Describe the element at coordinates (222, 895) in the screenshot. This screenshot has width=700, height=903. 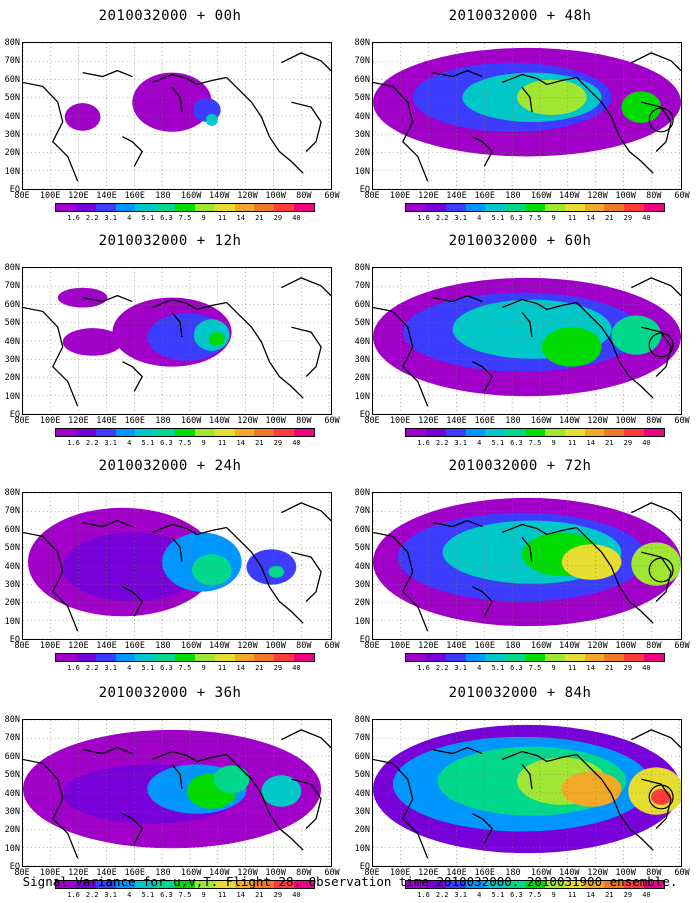
I see `legend-tick-label: 11` at that location.